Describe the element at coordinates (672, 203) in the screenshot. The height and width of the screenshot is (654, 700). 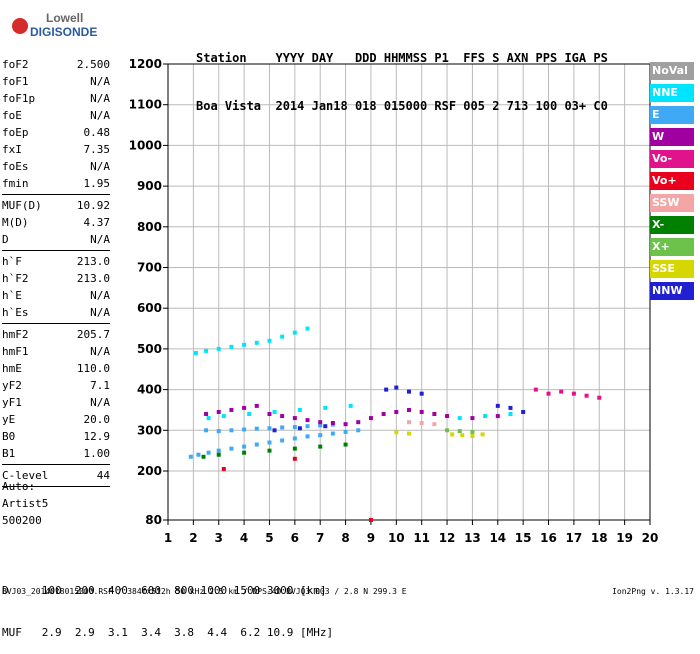
I see `legend-item: SSW` at that location.